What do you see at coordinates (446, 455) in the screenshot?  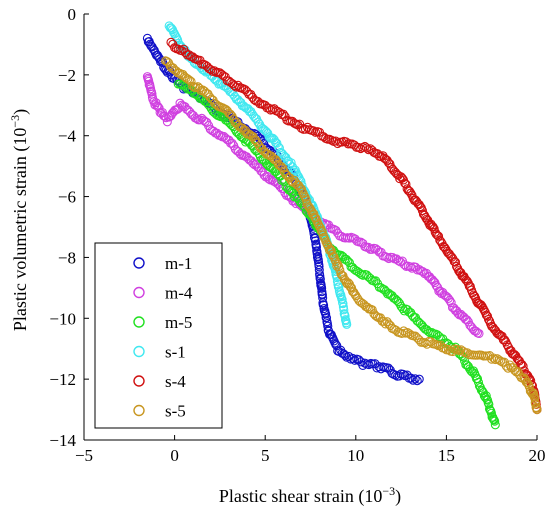 I see `x-tick-label: 15` at bounding box center [446, 455].